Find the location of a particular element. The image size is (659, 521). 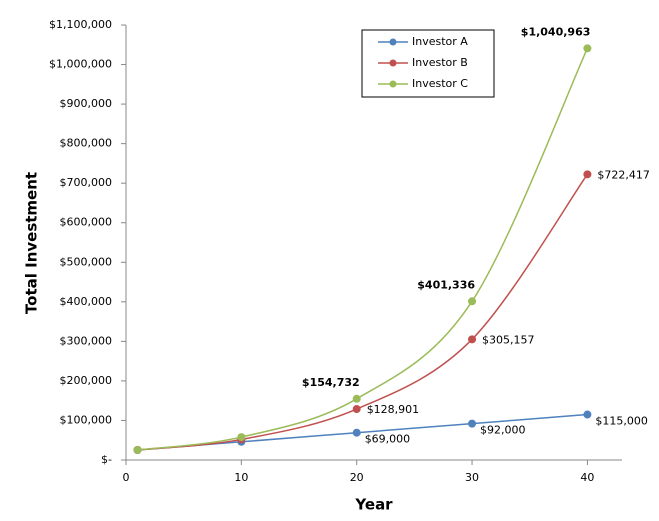

y-tick-label: $- is located at coordinates (106, 459).